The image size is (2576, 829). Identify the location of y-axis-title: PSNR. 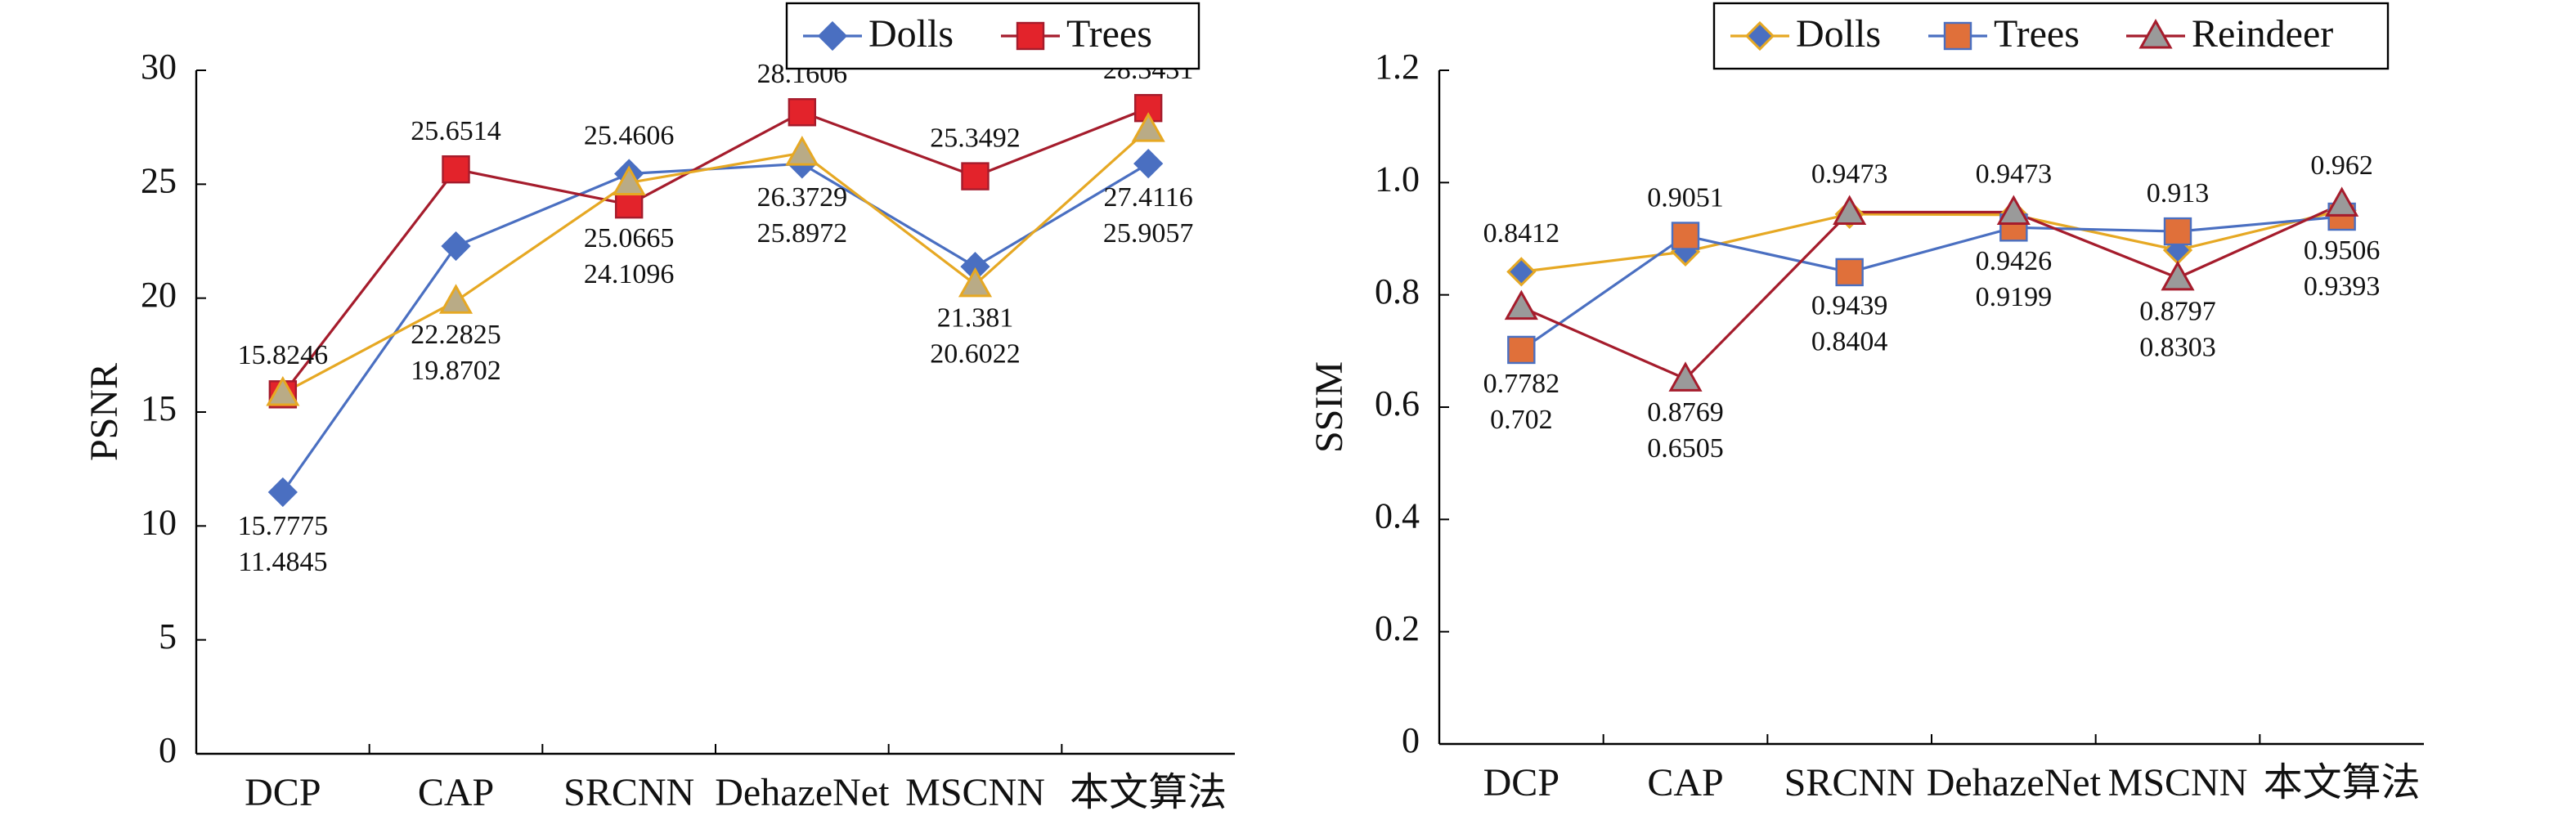
(104, 412).